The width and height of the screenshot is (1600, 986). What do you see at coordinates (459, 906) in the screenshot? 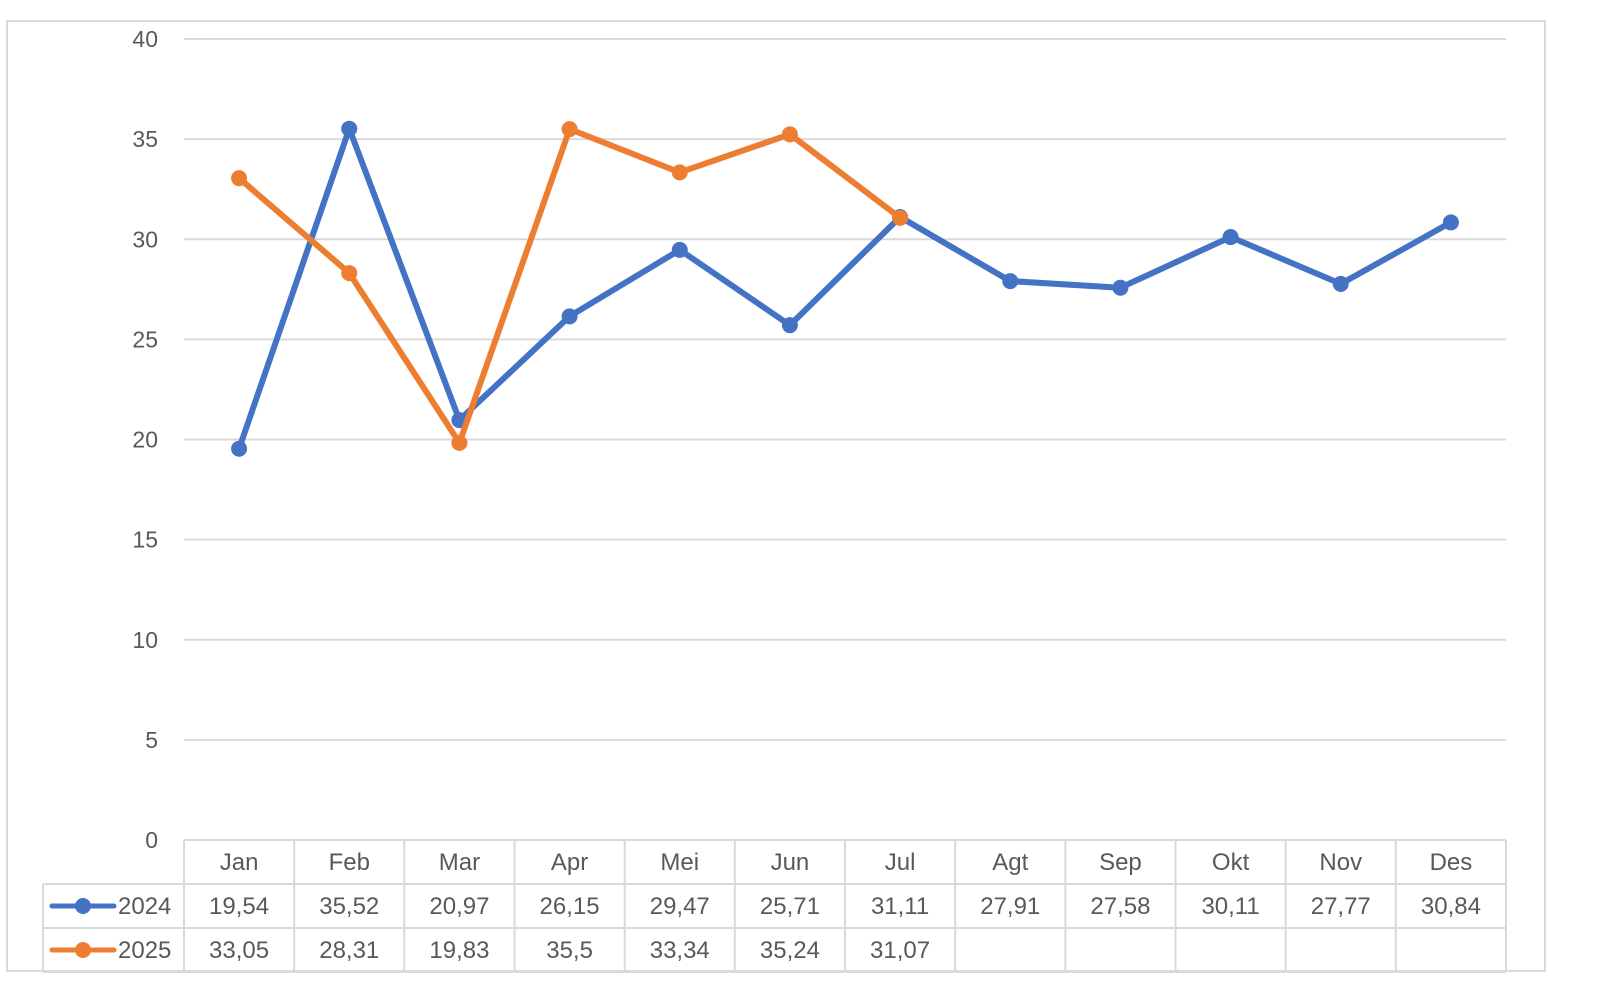
I see `data-table-value: 20,97` at bounding box center [459, 906].